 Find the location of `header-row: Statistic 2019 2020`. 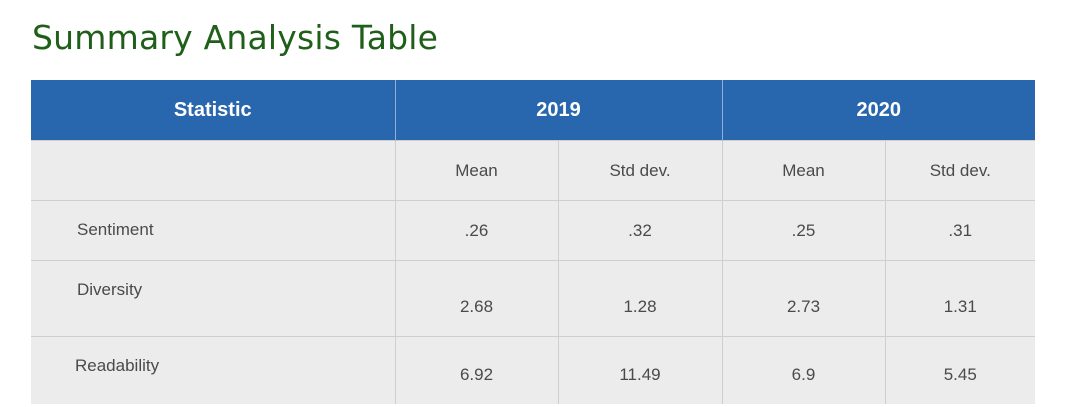

header-row: Statistic 2019 2020 is located at coordinates (533, 110).